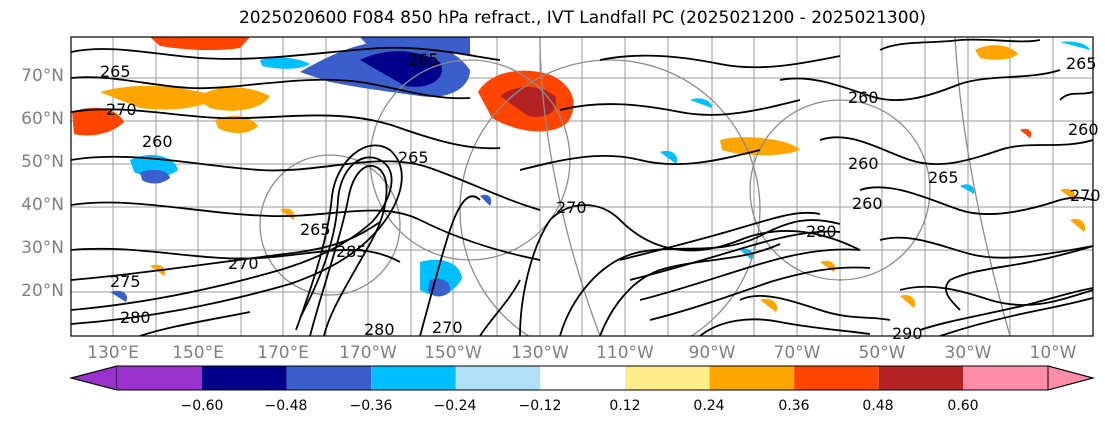 This screenshot has width=1105, height=429. Describe the element at coordinates (113, 353) in the screenshot. I see `lon-label-130e: 130°E` at that location.